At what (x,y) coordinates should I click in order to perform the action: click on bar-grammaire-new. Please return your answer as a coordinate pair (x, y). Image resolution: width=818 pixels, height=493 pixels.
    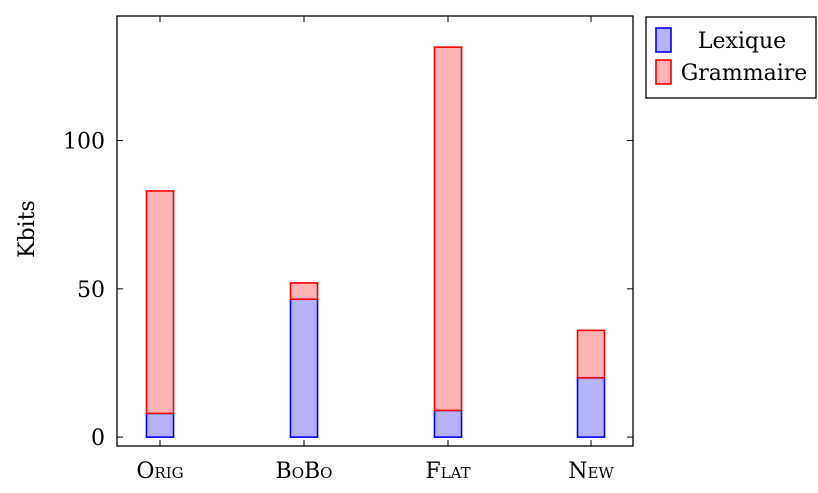
    Looking at the image, I should click on (591, 354).